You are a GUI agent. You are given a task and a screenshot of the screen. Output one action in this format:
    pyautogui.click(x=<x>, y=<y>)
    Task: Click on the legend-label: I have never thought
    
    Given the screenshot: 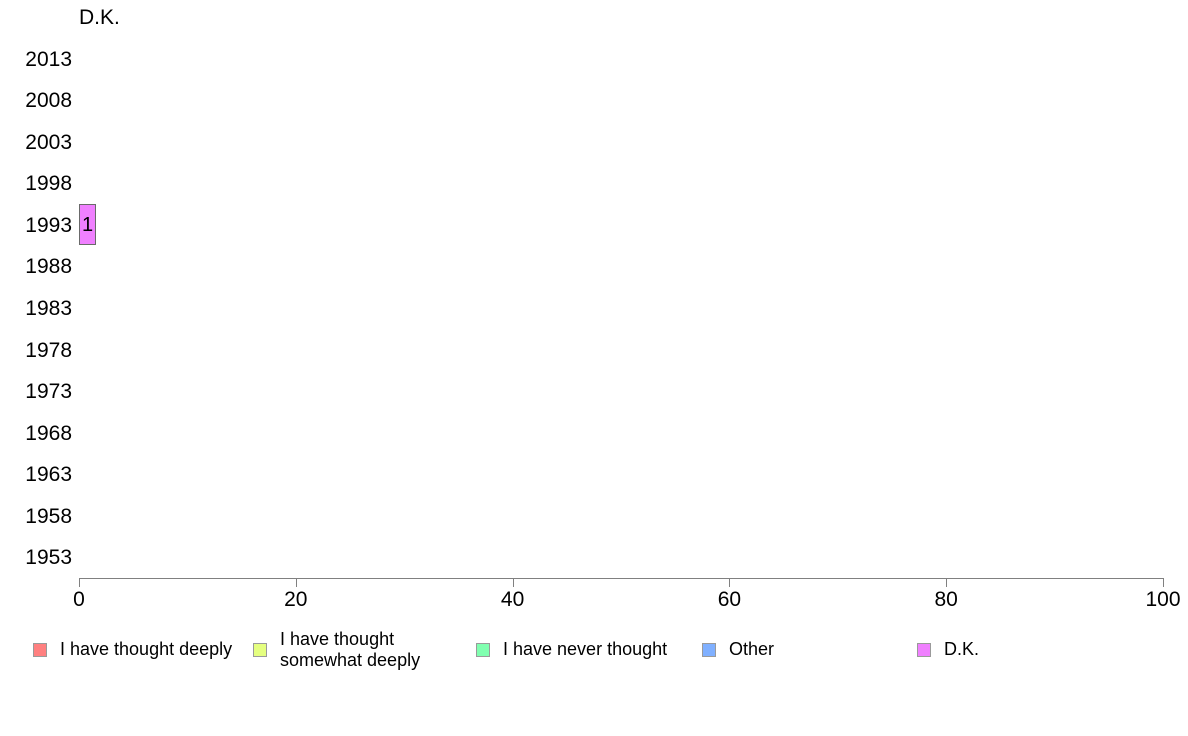 What is the action you would take?
    pyautogui.click(x=585, y=649)
    